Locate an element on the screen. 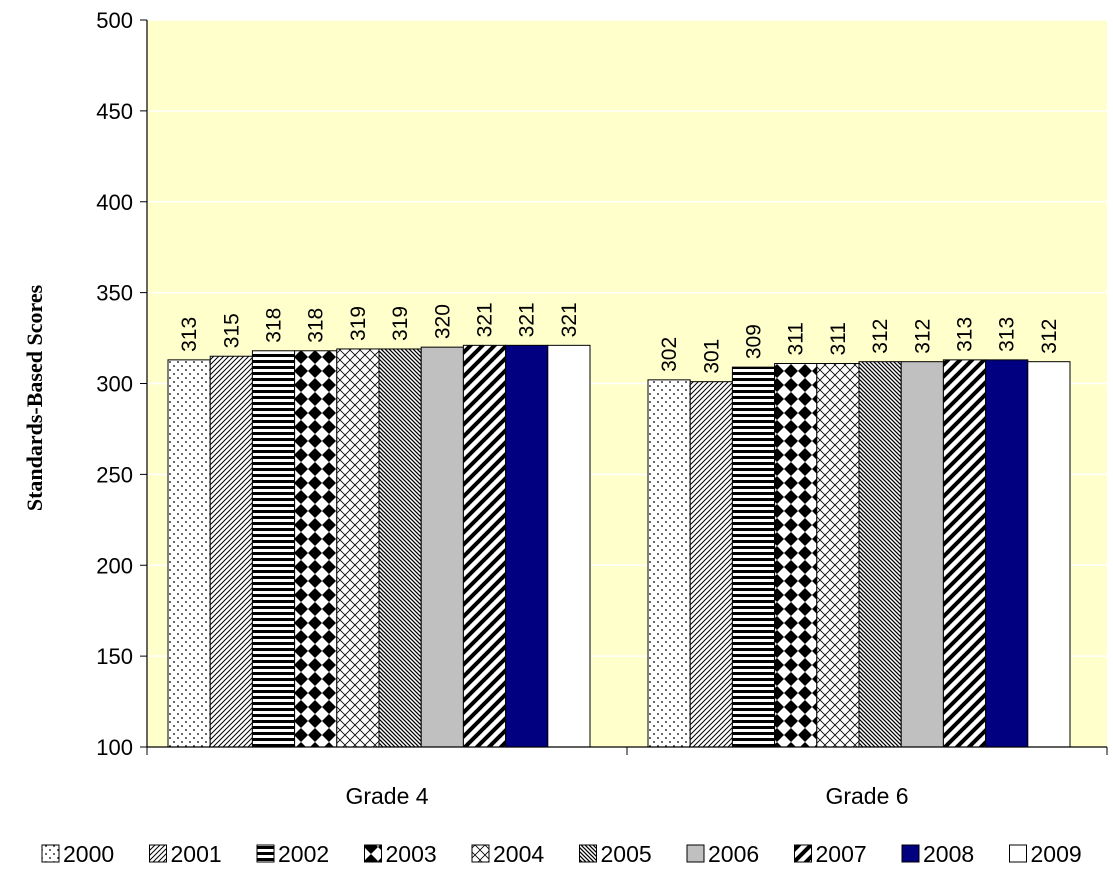 This screenshot has height=884, width=1113. data-label: 301 is located at coordinates (711, 356).